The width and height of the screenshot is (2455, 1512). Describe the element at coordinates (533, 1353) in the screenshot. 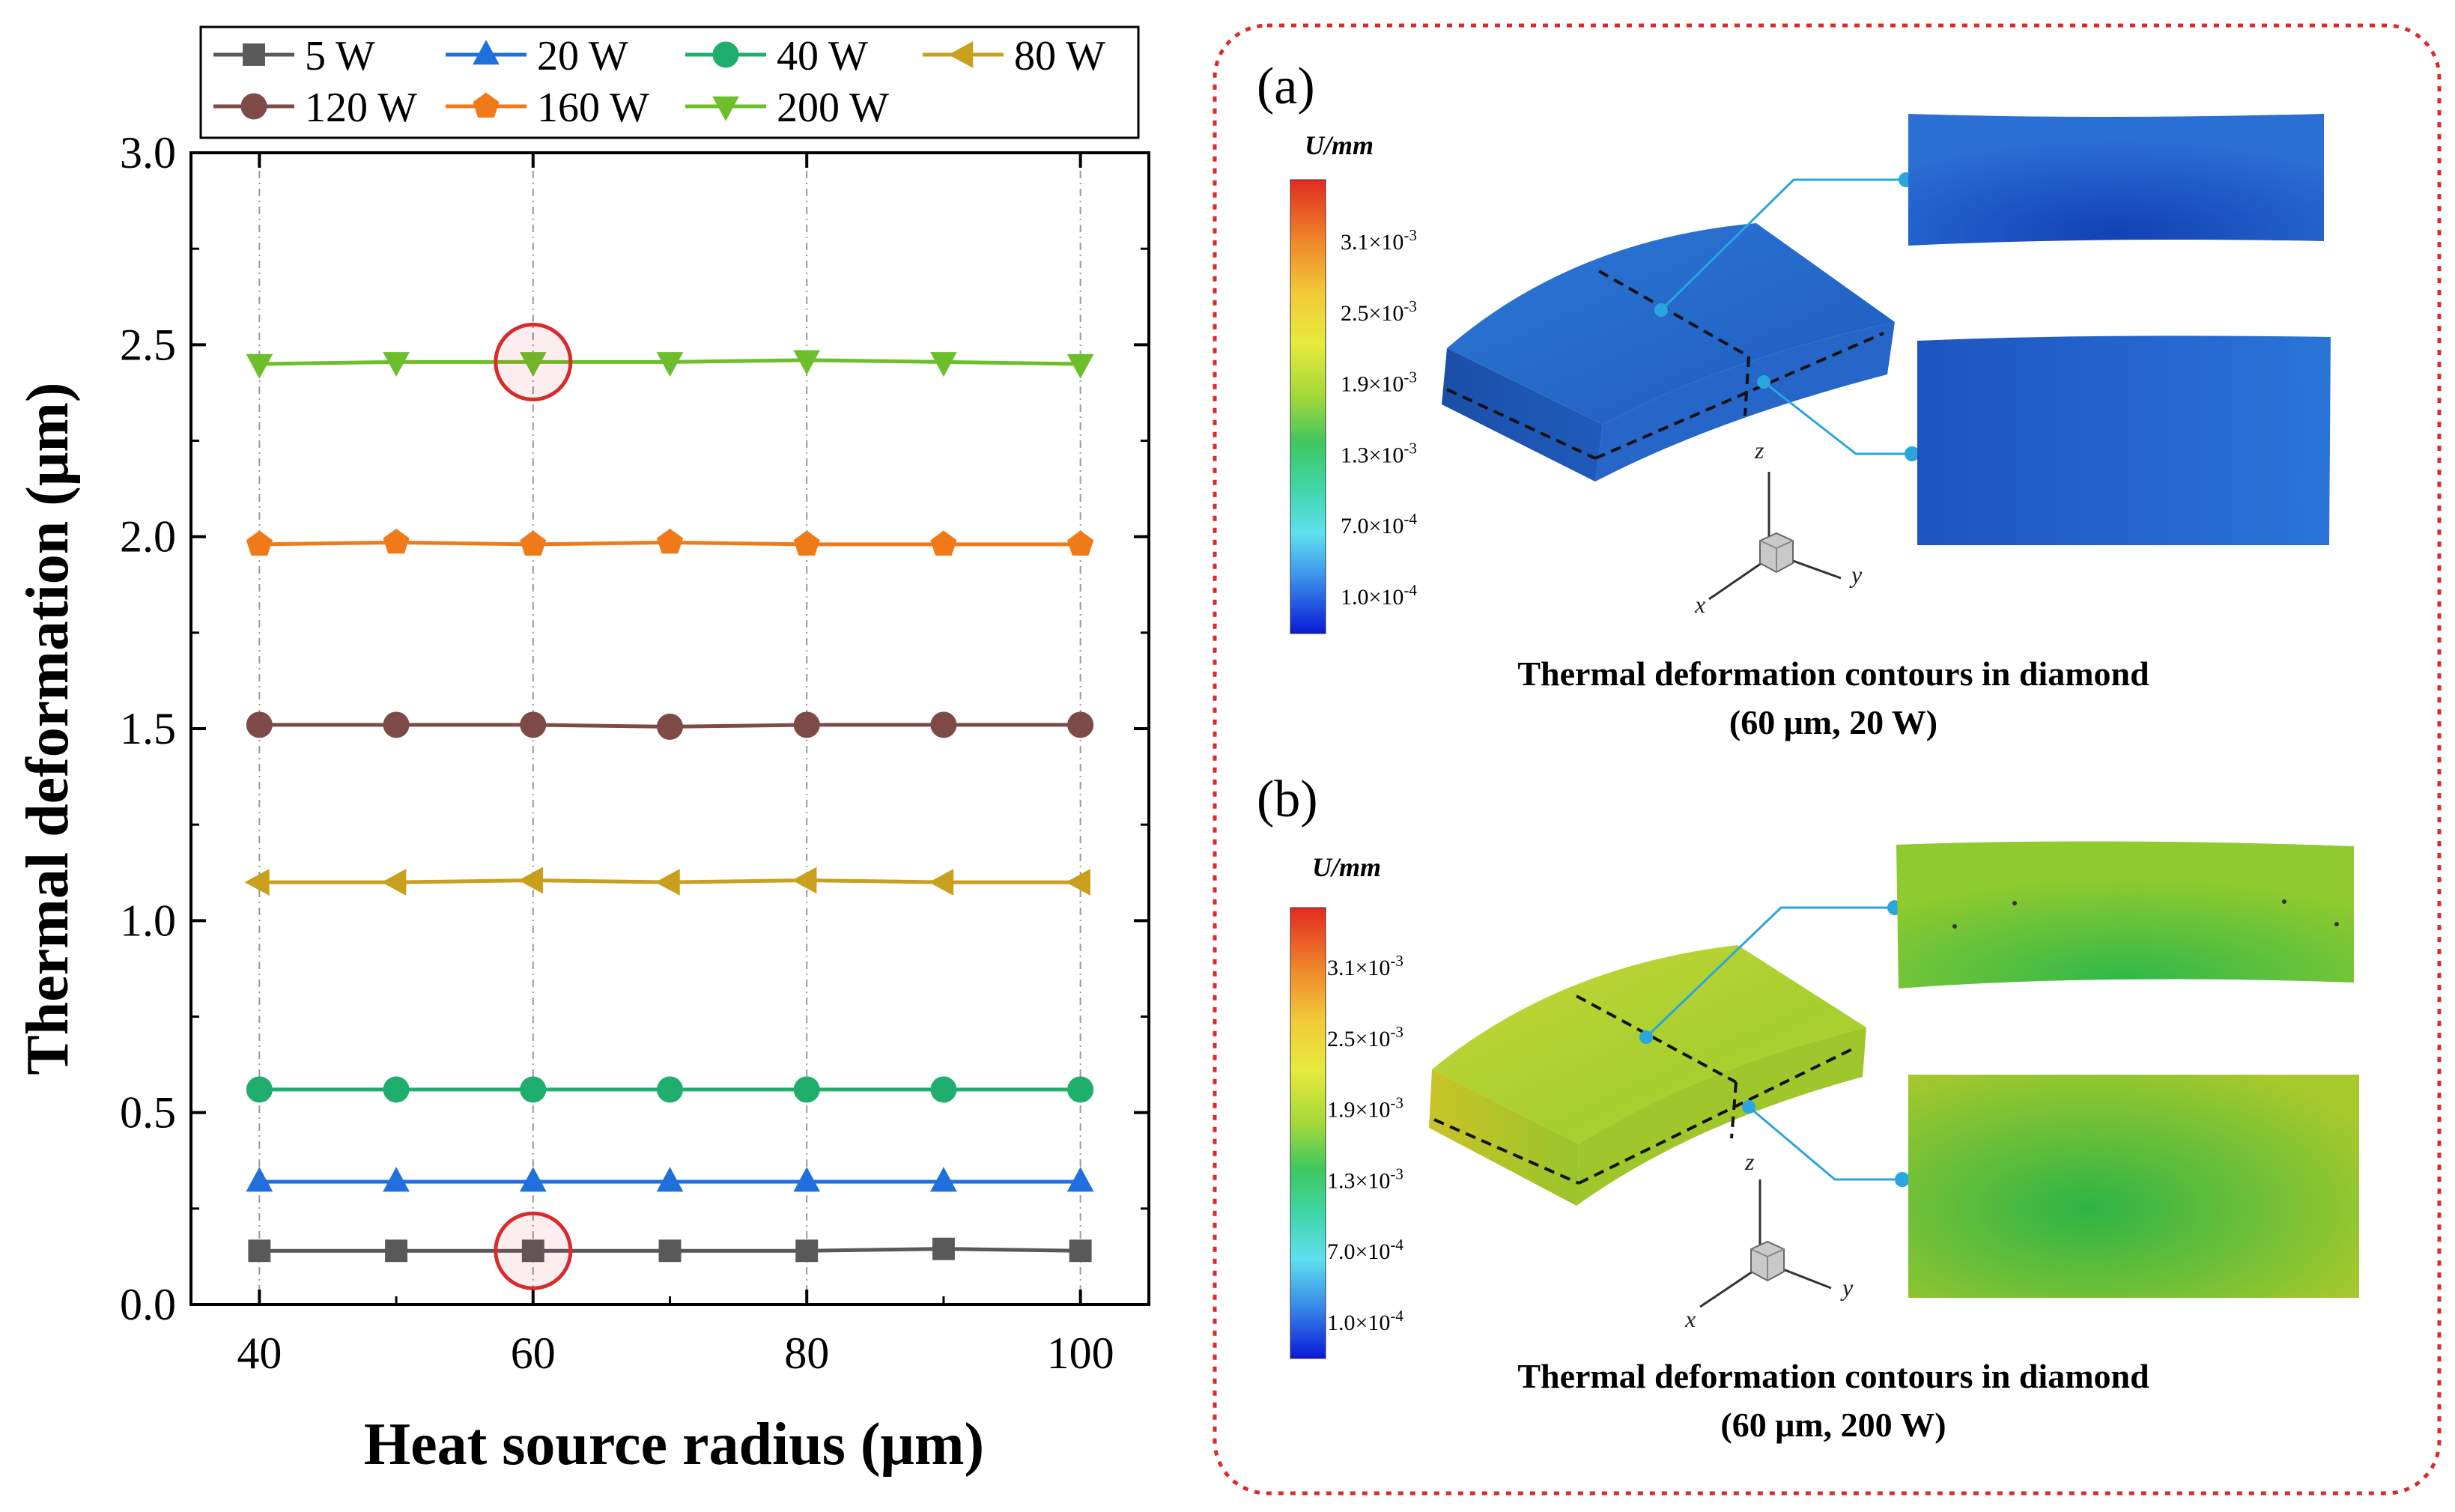

I see `x-tick-label: 60` at that location.